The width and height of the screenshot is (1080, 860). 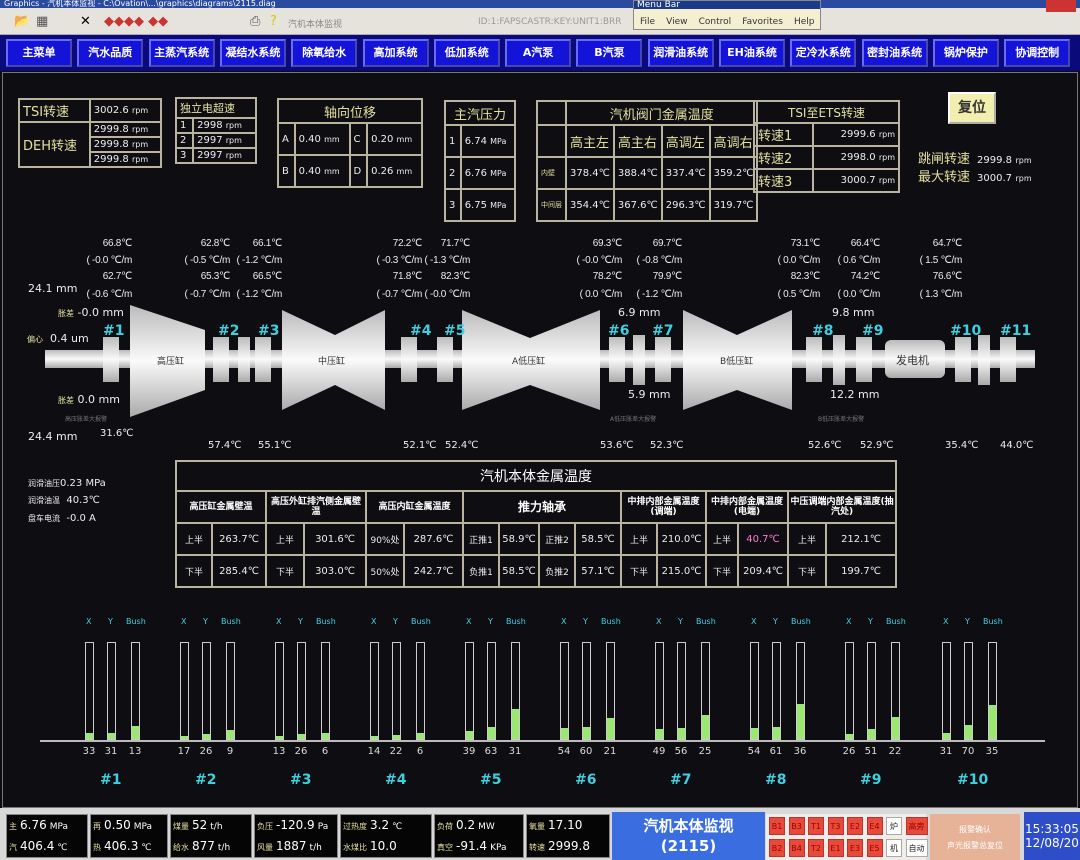 I want to click on alarm-button: B4, so click(x=796, y=848).